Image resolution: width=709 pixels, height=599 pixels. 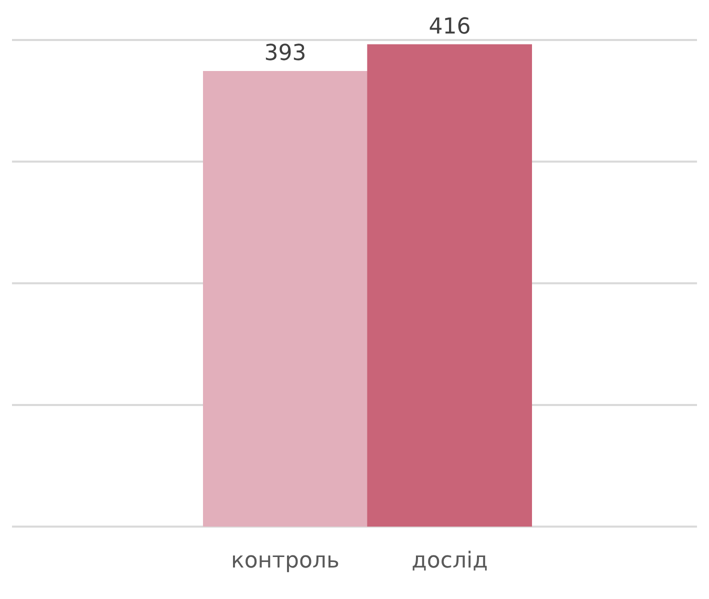 I want to click on x-tick-label: контроль, so click(x=285, y=561).